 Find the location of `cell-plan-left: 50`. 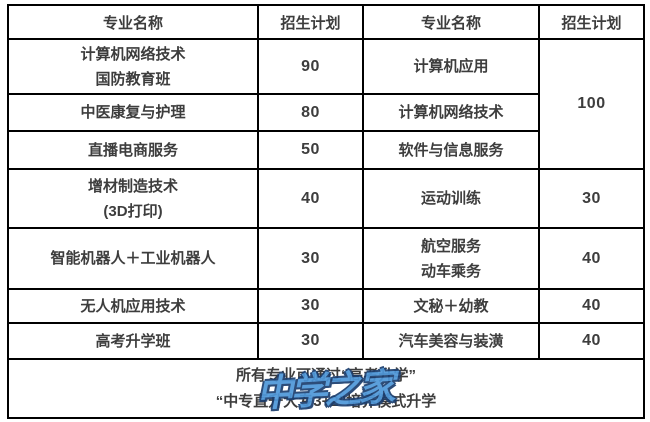

cell-plan-left: 50 is located at coordinates (310, 150).